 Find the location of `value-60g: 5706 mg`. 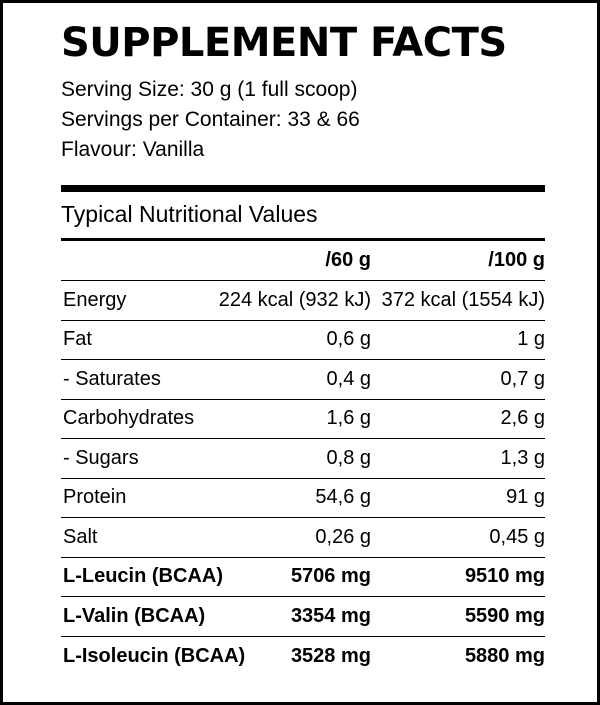

value-60g: 5706 mg is located at coordinates (330, 576).